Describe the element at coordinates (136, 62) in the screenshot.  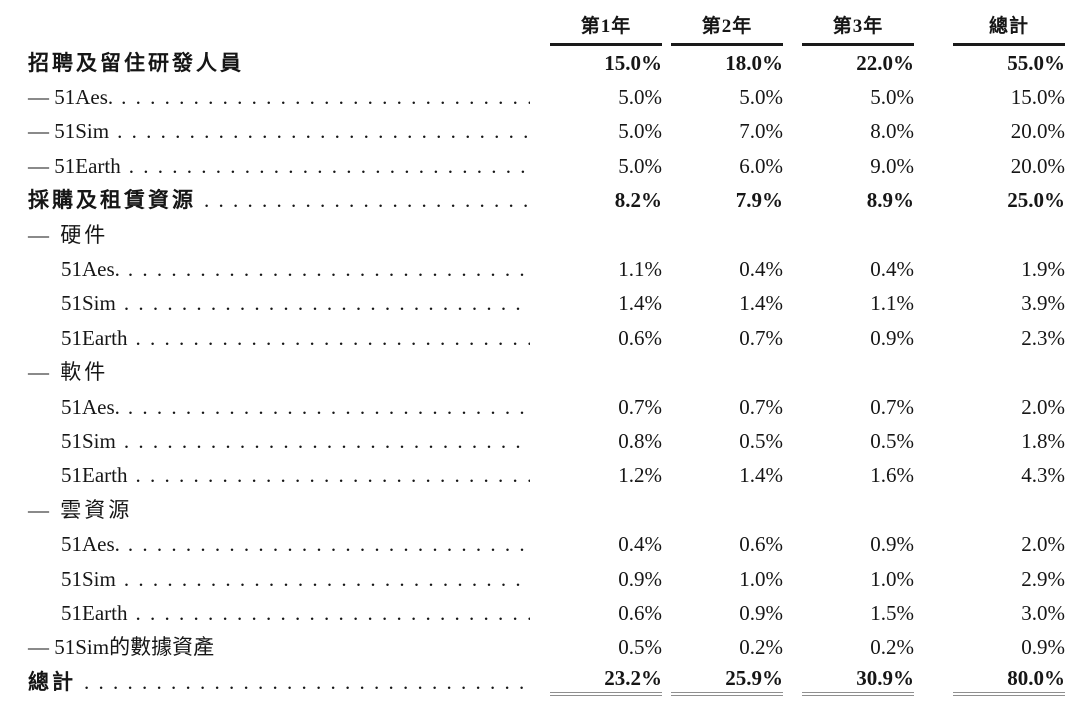
I see `row-label: 招聘及留住研發人員` at that location.